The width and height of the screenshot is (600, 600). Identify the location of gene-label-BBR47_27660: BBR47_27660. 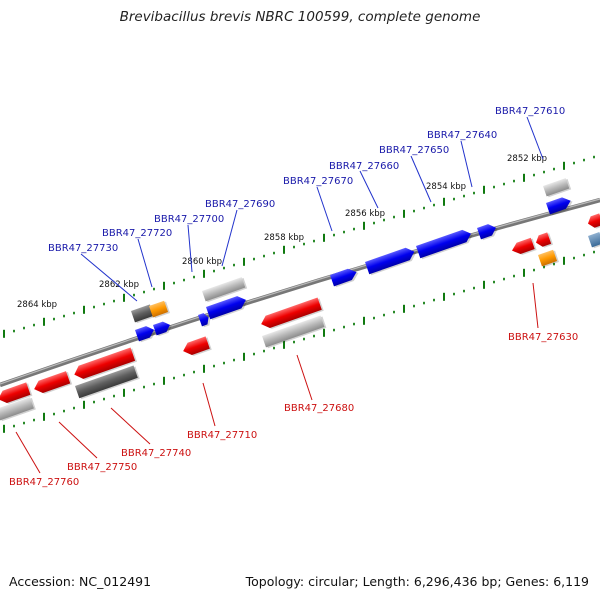
(364, 166).